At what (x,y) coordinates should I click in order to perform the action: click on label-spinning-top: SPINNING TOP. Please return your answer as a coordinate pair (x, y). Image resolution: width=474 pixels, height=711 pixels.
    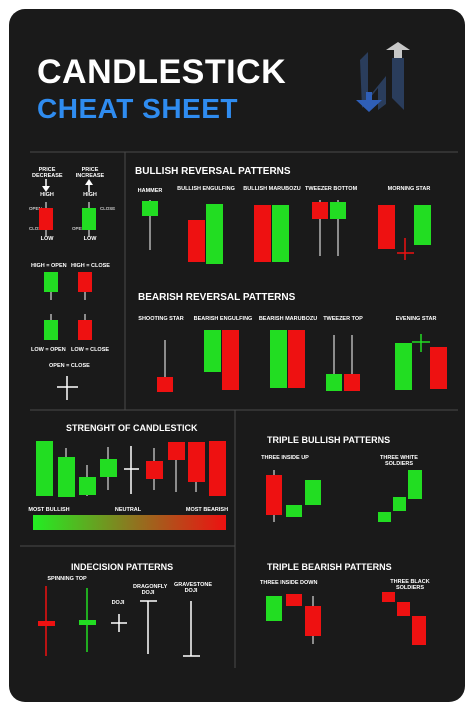
    Looking at the image, I should click on (67, 579).